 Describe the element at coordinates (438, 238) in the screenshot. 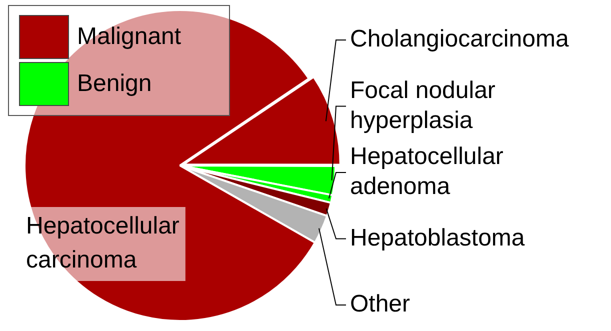

I see `slice-label: Hepatoblastoma` at that location.